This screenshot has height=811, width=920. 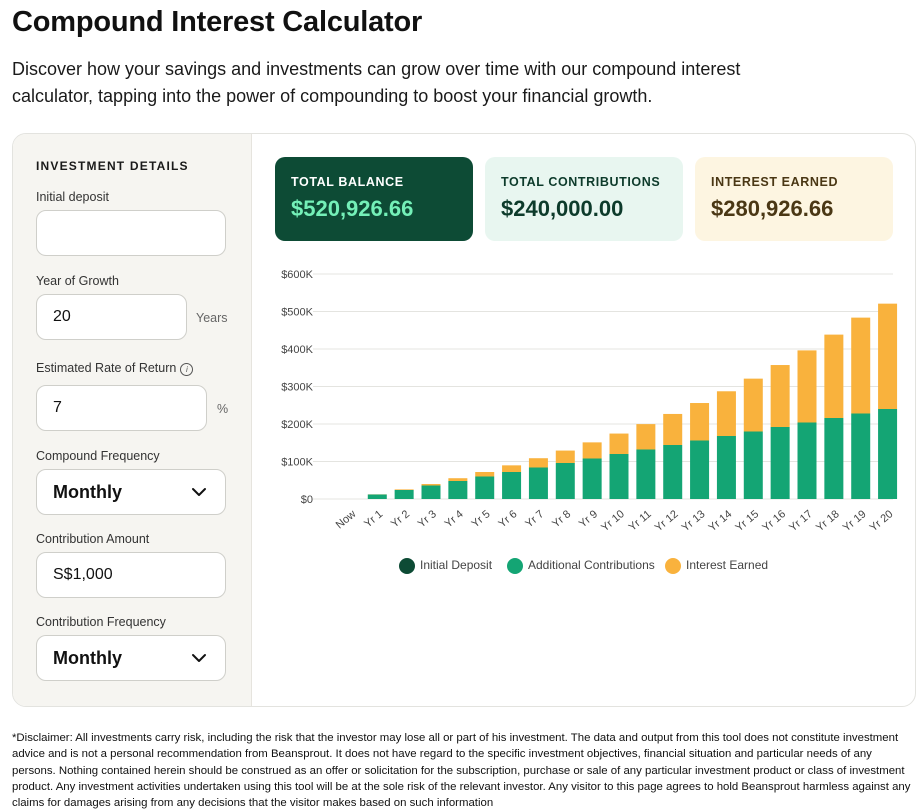 I want to click on x-tick-label: Yr 5, so click(x=480, y=519).